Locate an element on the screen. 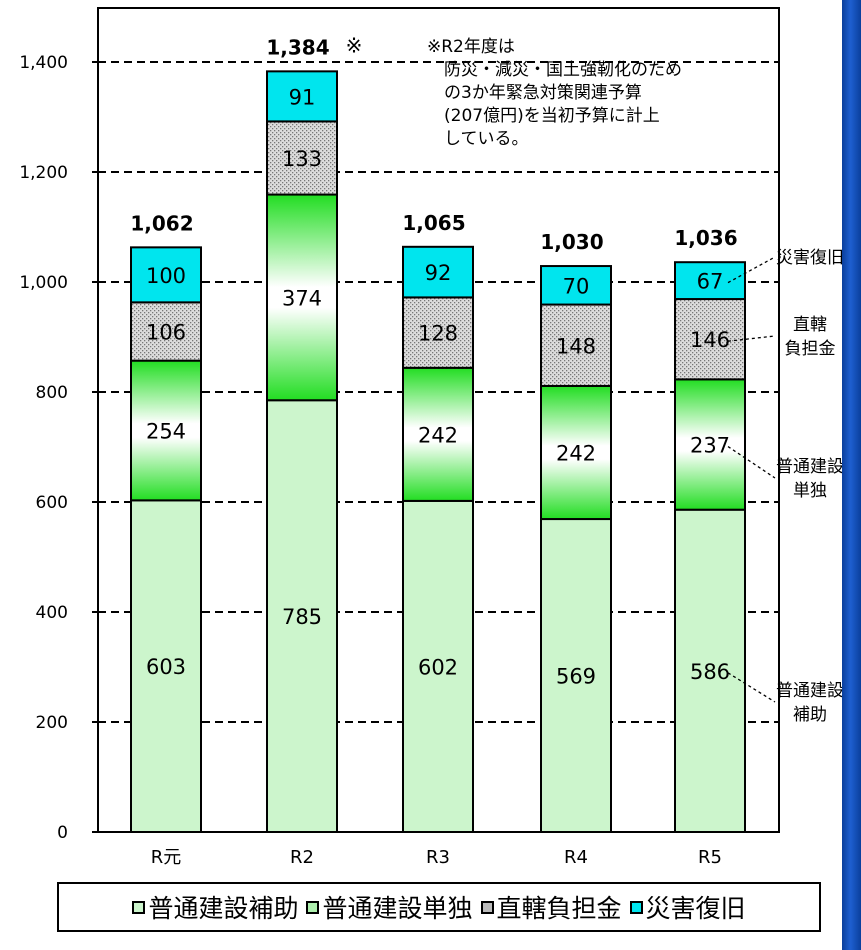  data-label: 133 is located at coordinates (302, 159).